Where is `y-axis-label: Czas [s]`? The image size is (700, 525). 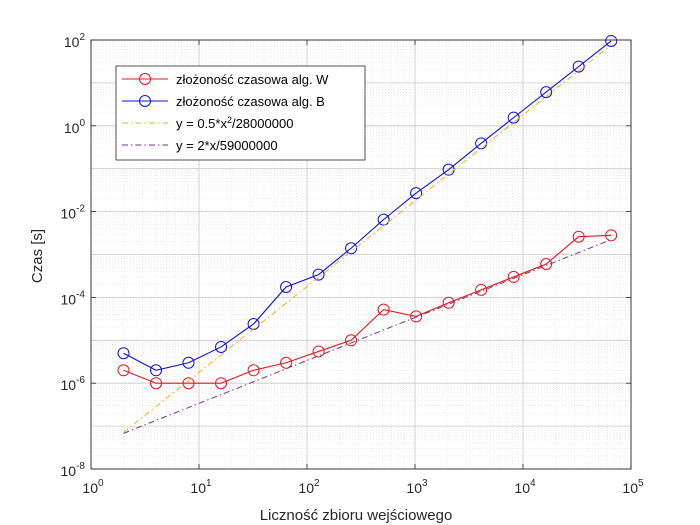
y-axis-label: Czas [s] is located at coordinates (37, 256).